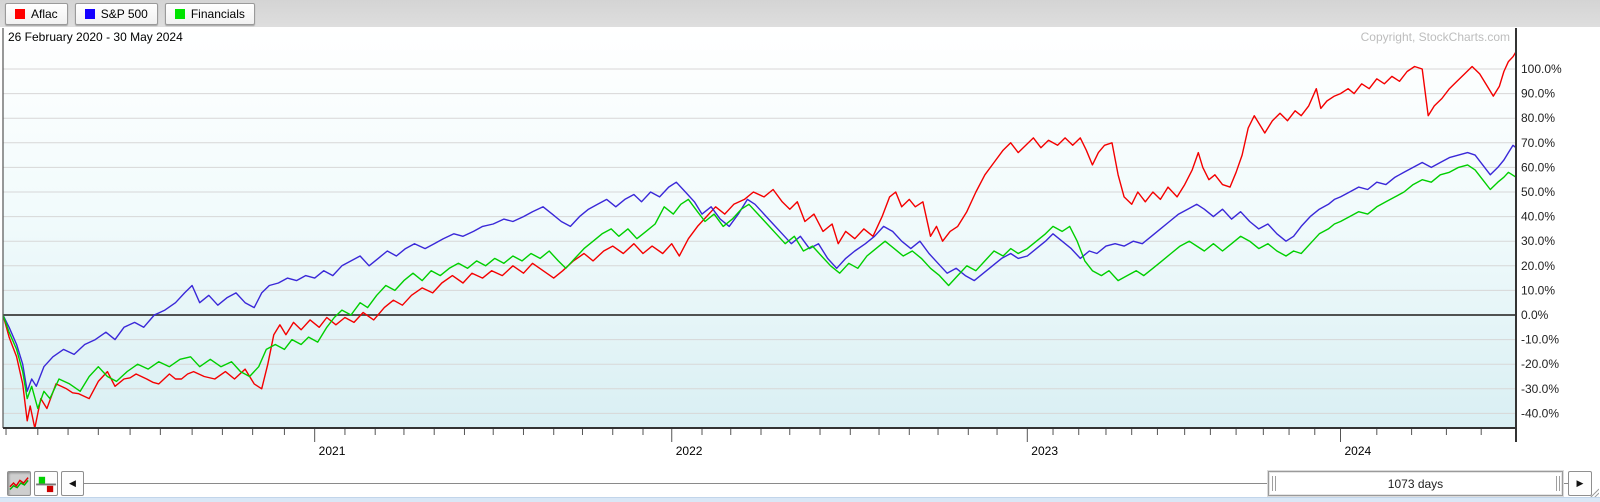 Image resolution: width=1600 pixels, height=502 pixels. I want to click on svg-text: 2021, so click(332, 451).